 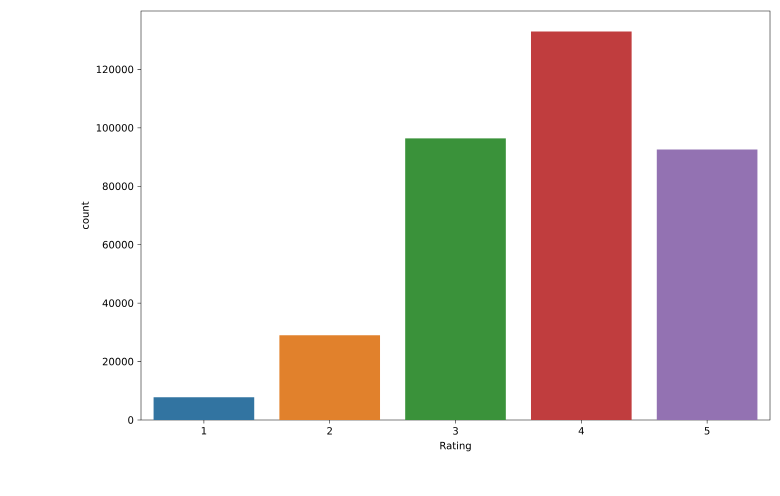 What do you see at coordinates (115, 70) in the screenshot?
I see `y-tick-label: 120000` at bounding box center [115, 70].